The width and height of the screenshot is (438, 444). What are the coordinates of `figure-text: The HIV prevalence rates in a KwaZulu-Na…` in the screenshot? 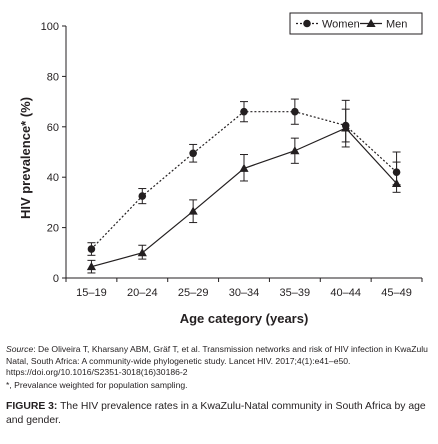 It's located at (216, 413).